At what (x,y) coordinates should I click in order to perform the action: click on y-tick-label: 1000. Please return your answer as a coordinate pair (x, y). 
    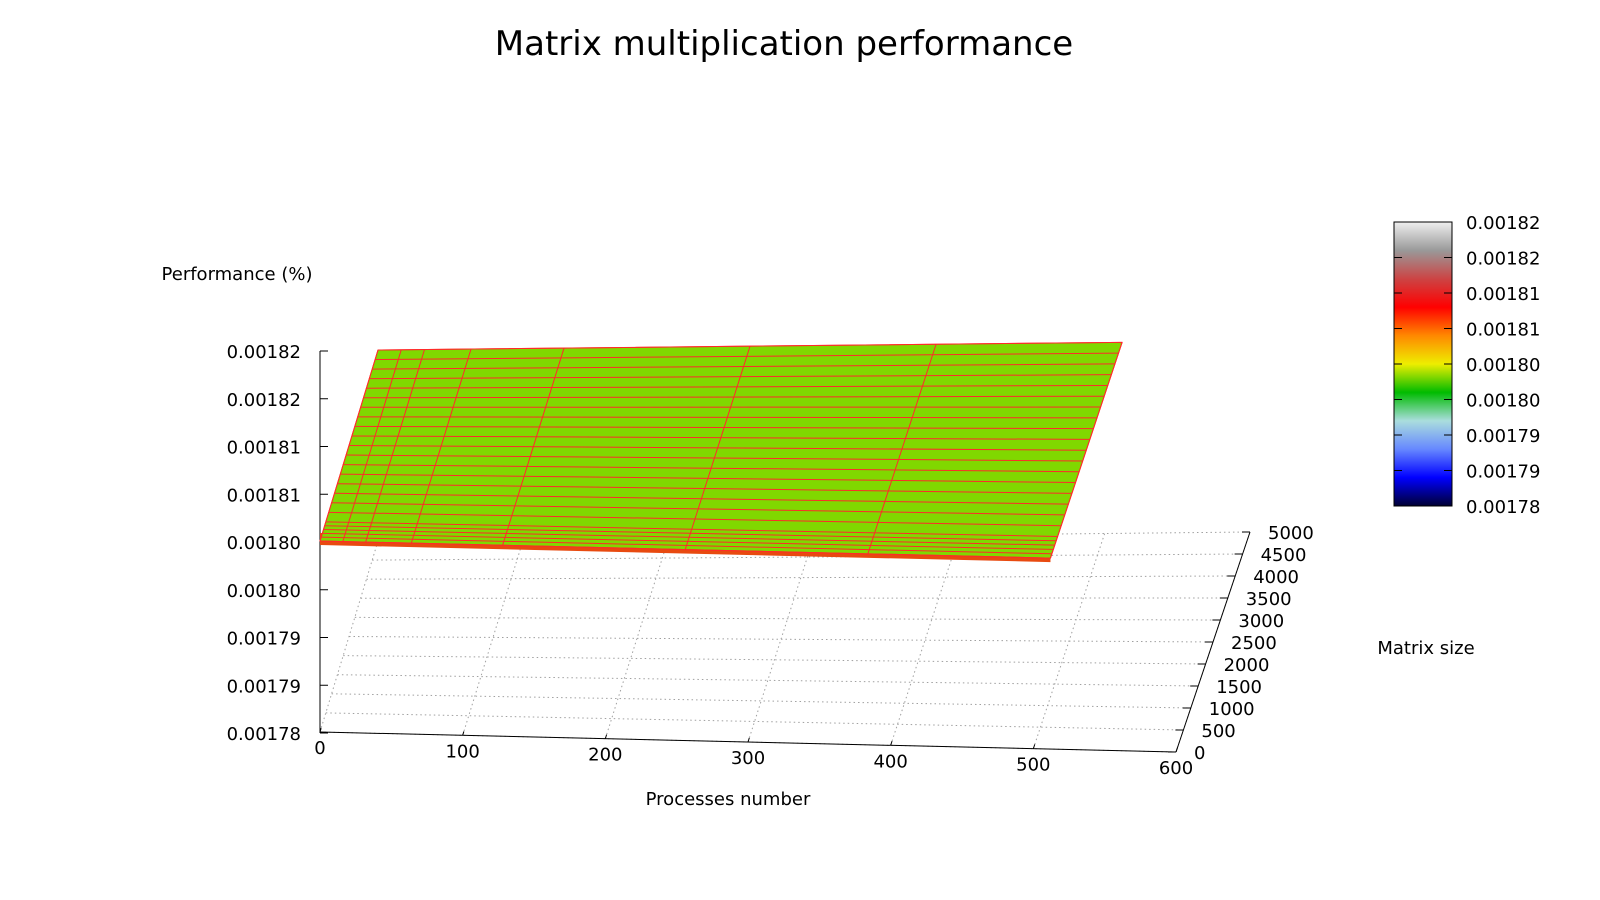
    Looking at the image, I should click on (1232, 709).